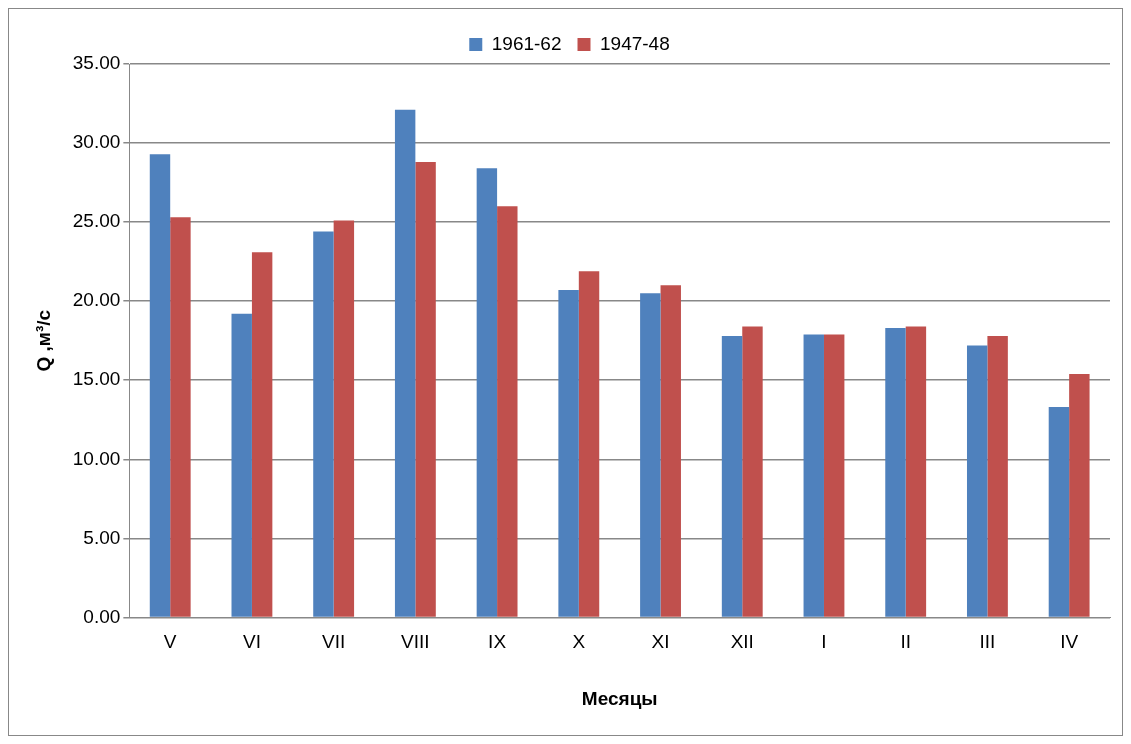 The height and width of the screenshot is (744, 1131). Describe the element at coordinates (96, 63) in the screenshot. I see `y-tick-label: 35.00` at that location.